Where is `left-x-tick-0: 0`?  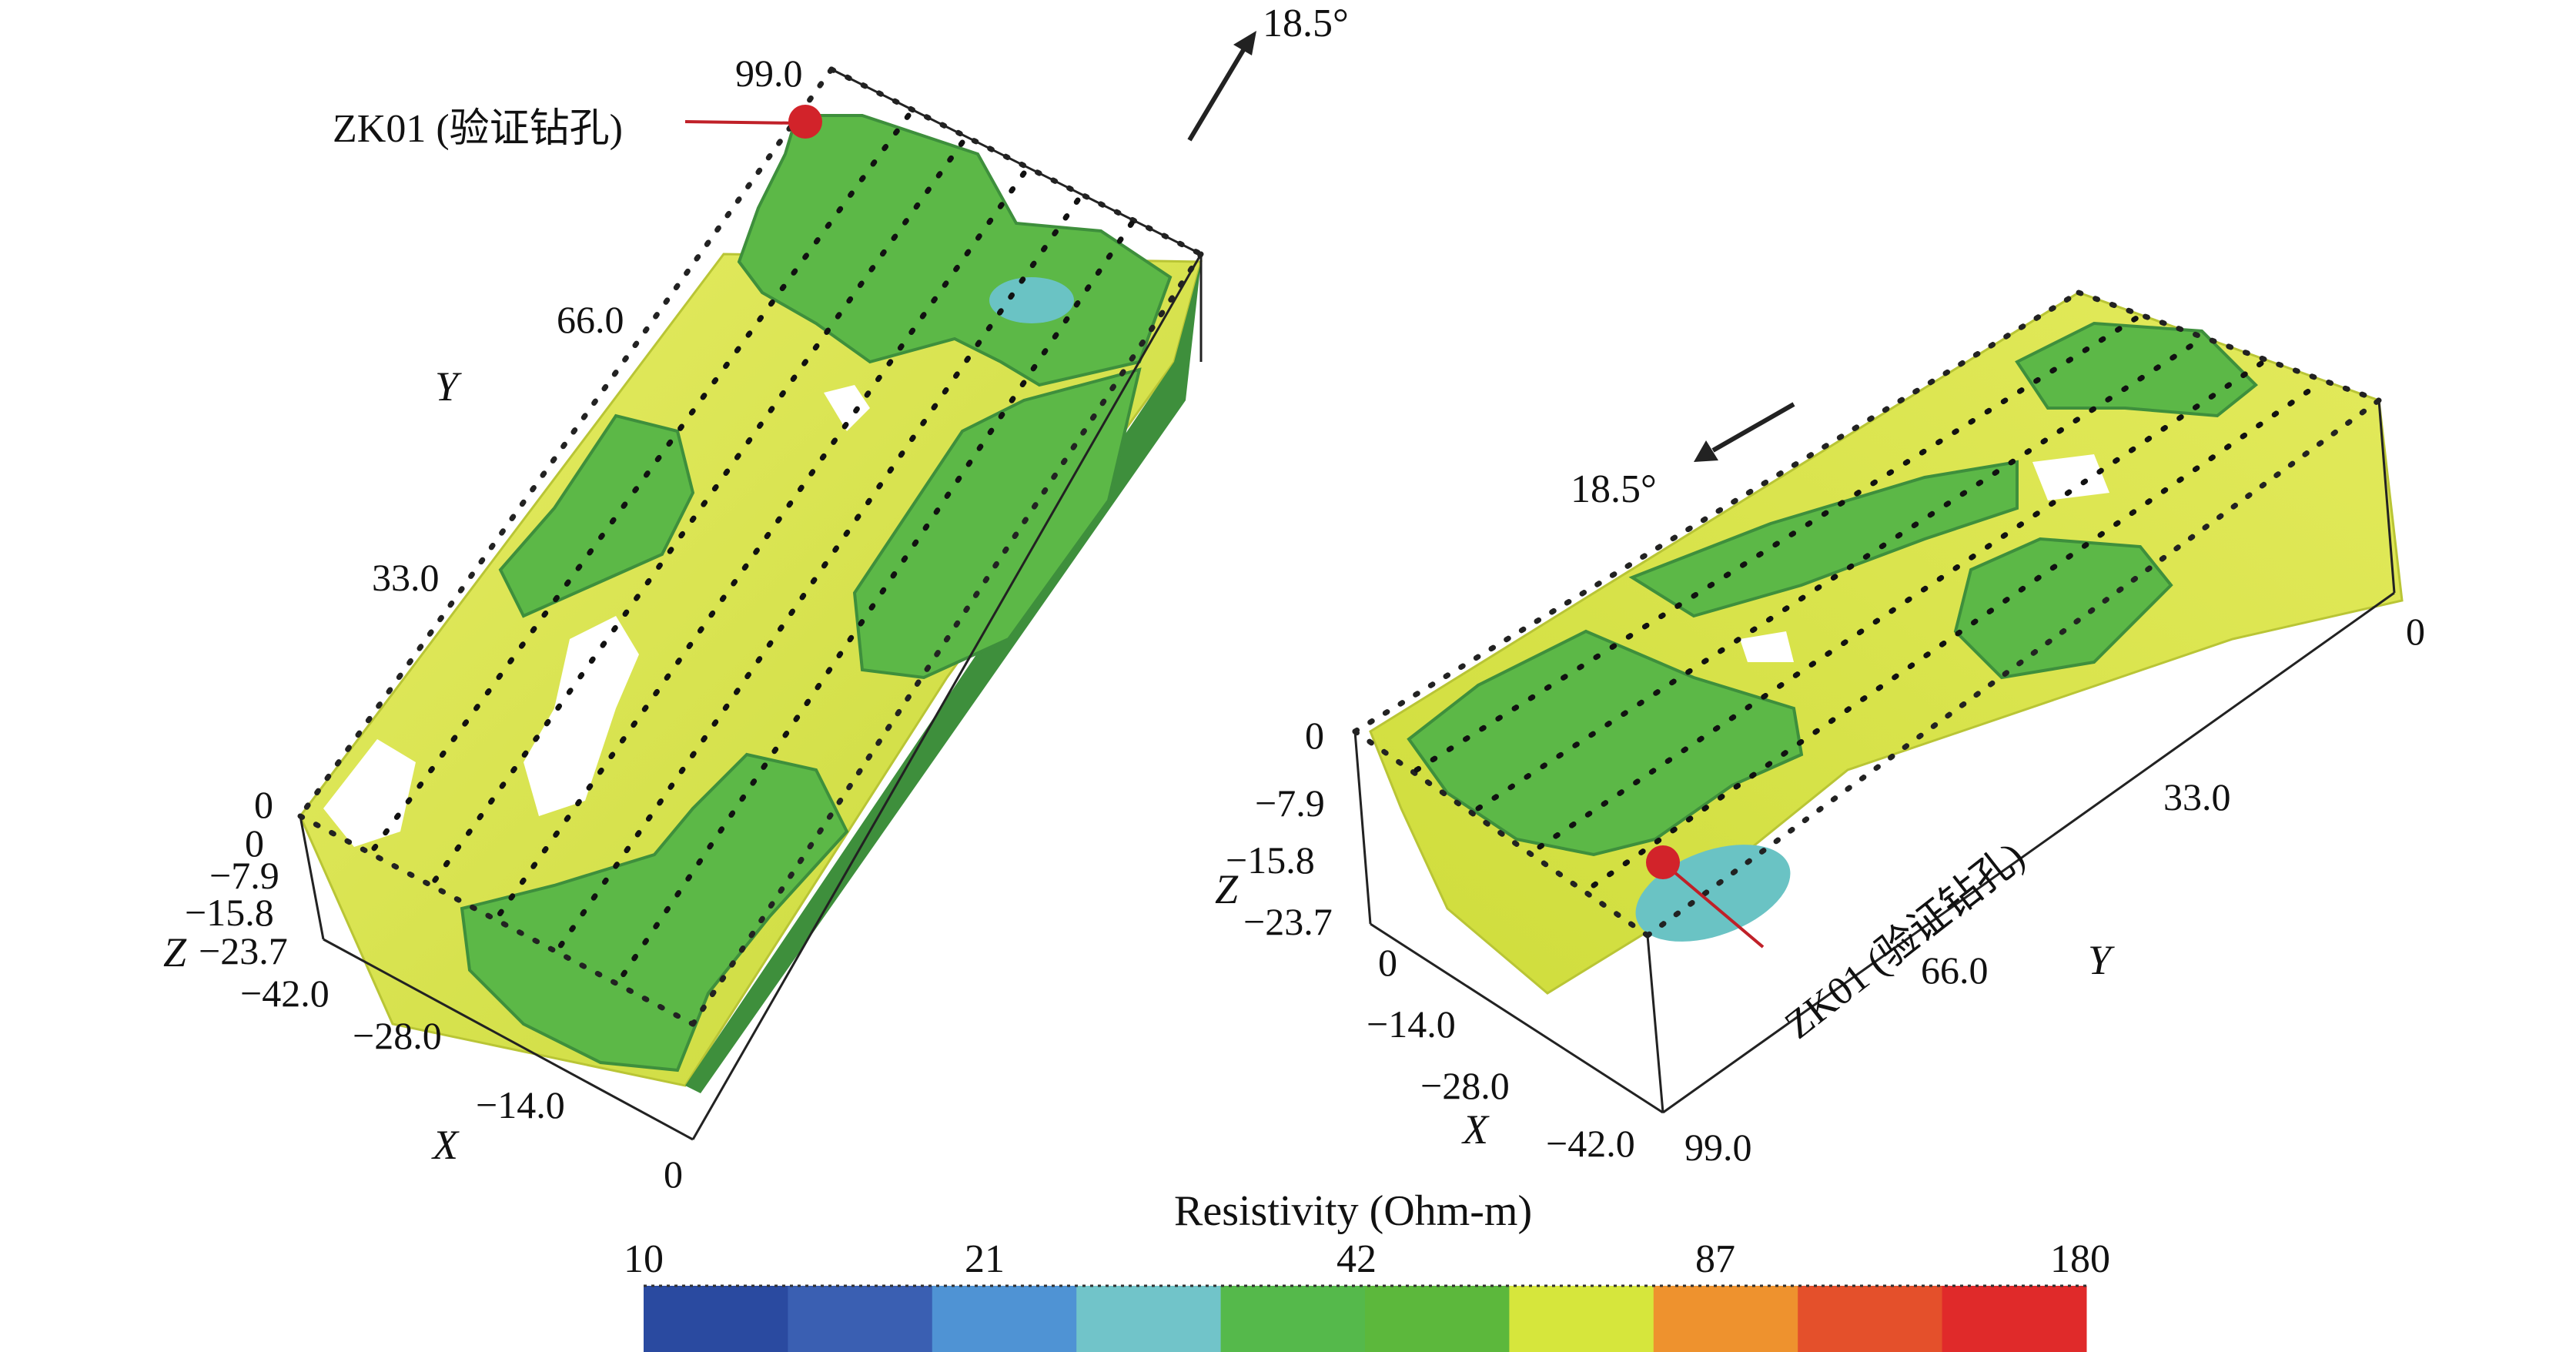 left-x-tick-0: 0 is located at coordinates (673, 1175).